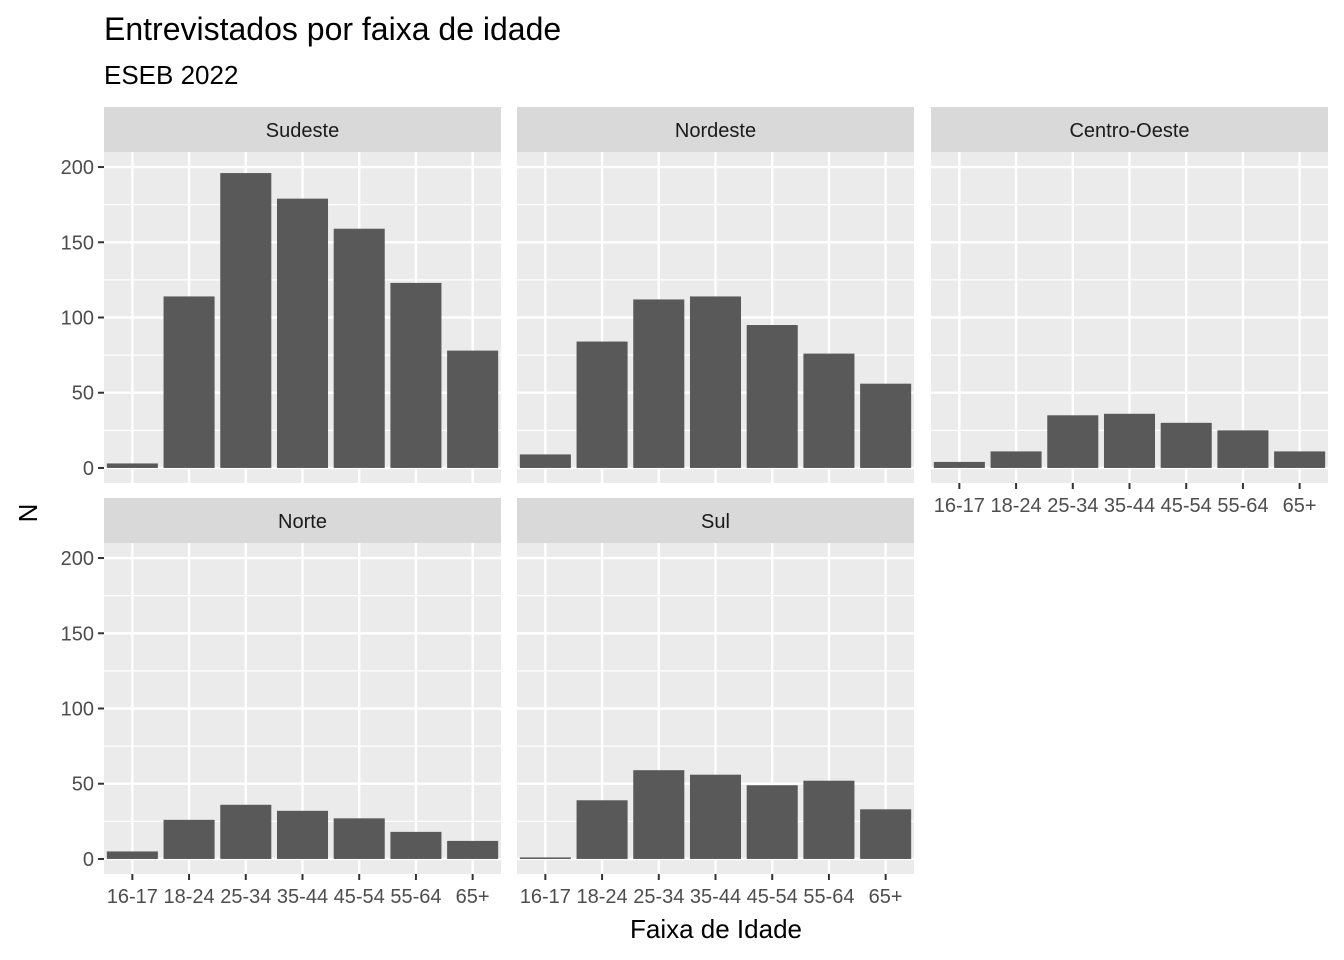 The width and height of the screenshot is (1344, 960). I want to click on chart-title: Entrevistados por faixa de idade, so click(332, 29).